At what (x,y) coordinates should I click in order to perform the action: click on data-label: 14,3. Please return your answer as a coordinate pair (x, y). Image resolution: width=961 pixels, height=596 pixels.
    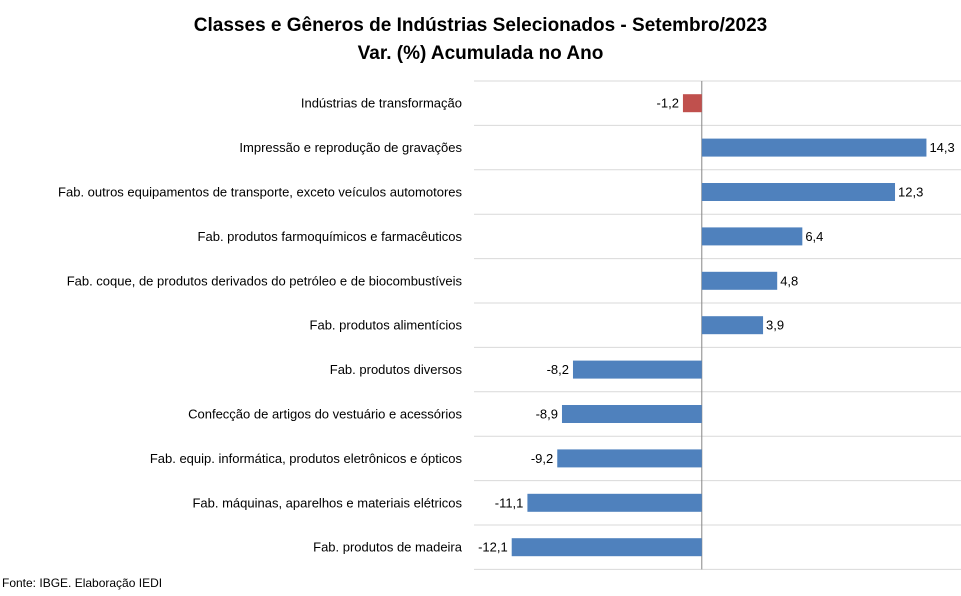
    Looking at the image, I should click on (941, 147).